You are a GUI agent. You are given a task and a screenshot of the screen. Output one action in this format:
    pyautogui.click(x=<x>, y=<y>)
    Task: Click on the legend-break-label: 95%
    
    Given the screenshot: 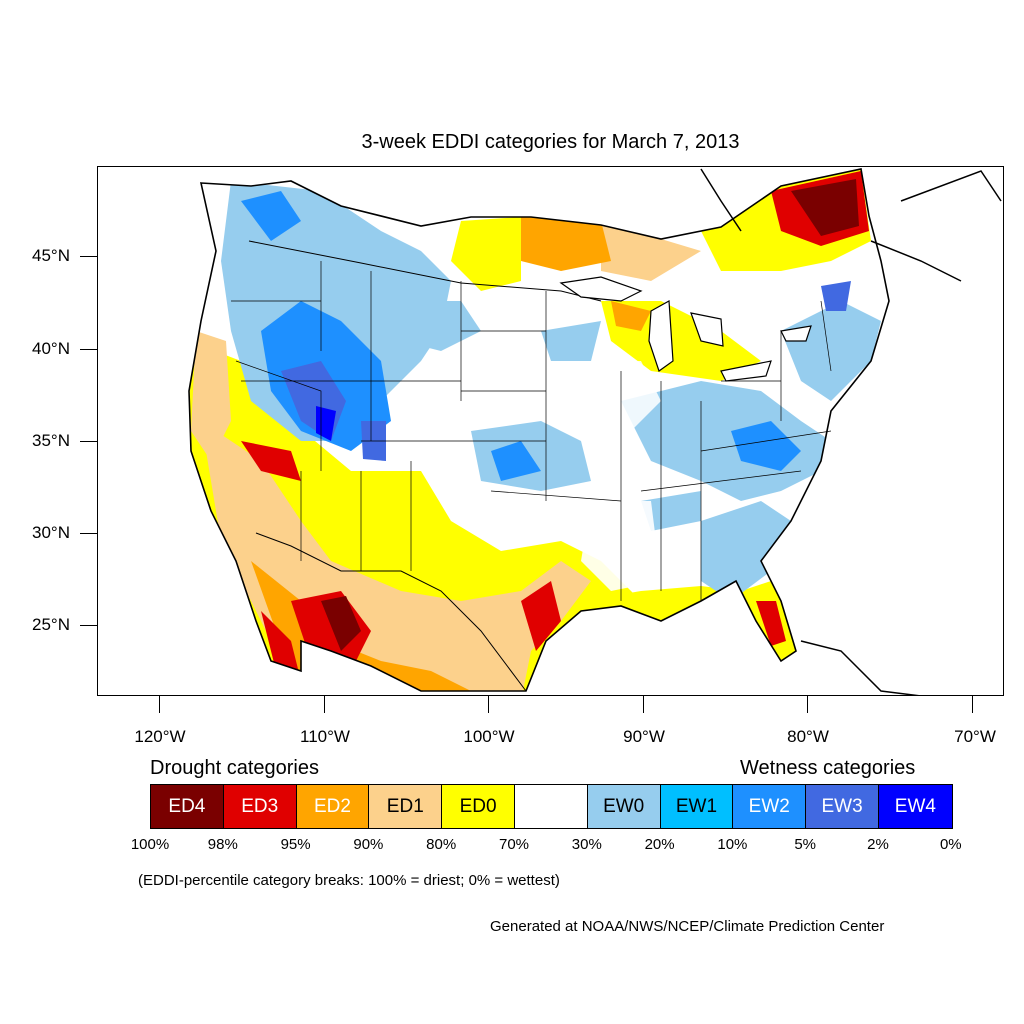 What is the action you would take?
    pyautogui.click(x=295, y=844)
    